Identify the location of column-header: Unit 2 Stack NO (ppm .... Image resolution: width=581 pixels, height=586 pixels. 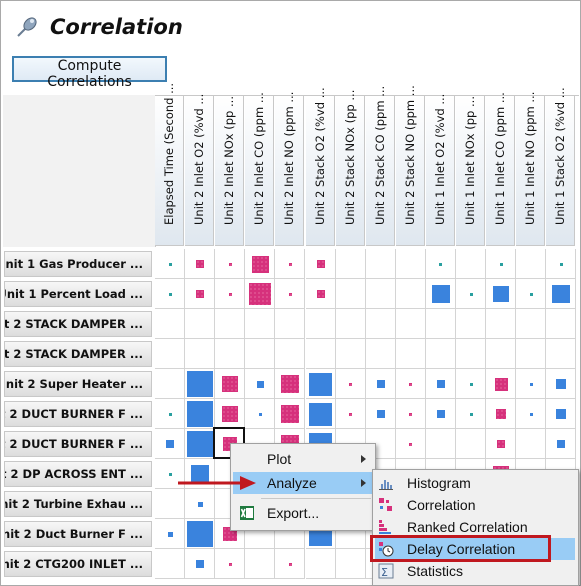
(410, 165).